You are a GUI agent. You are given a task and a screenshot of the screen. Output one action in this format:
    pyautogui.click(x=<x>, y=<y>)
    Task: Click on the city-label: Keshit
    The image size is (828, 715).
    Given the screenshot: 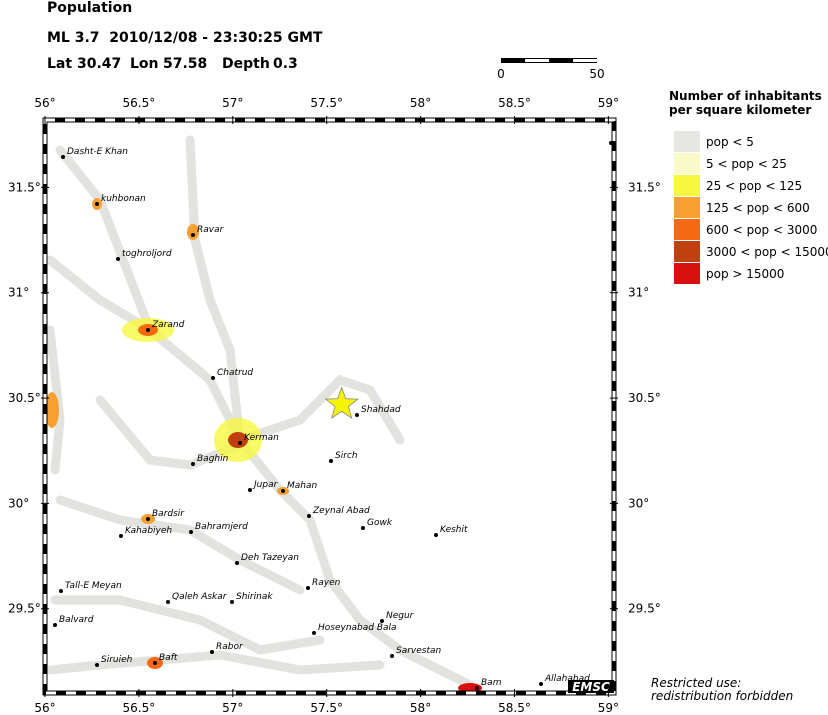 What is the action you would take?
    pyautogui.click(x=454, y=530)
    